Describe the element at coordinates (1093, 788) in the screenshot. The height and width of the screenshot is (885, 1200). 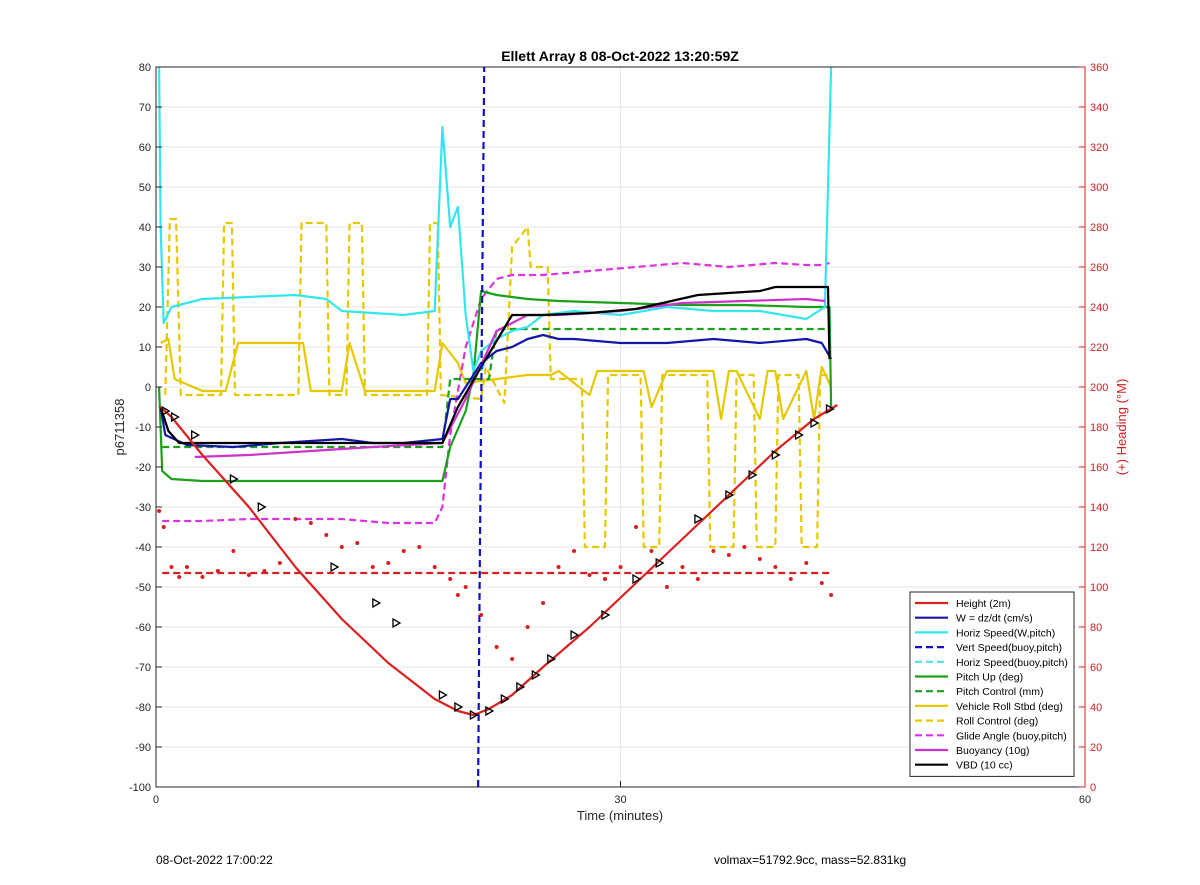
I see `y2-tick-label: 0` at that location.